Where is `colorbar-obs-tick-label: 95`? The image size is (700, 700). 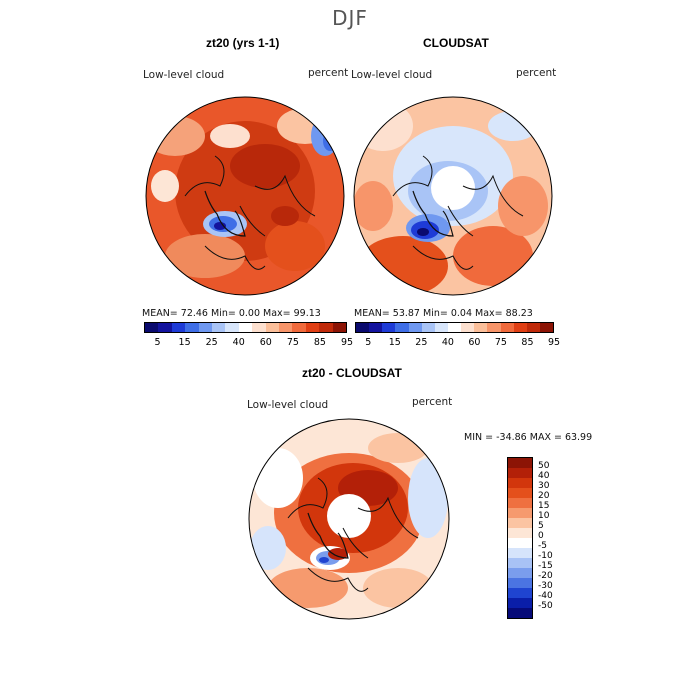 colorbar-obs-tick-label: 95 is located at coordinates (554, 342).